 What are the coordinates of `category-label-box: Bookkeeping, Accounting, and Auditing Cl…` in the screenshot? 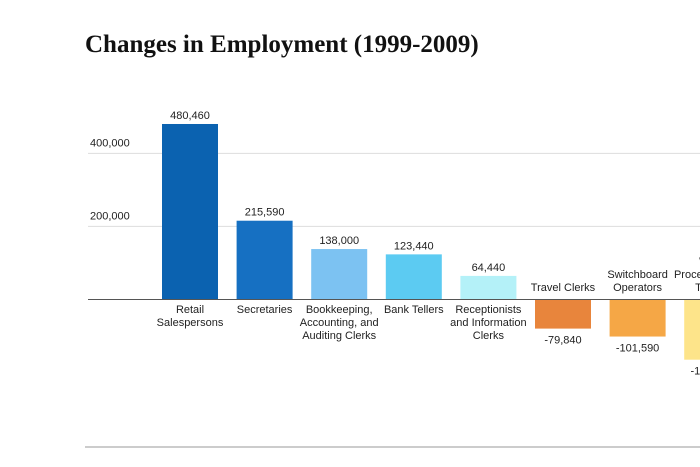 It's located at (339, 323).